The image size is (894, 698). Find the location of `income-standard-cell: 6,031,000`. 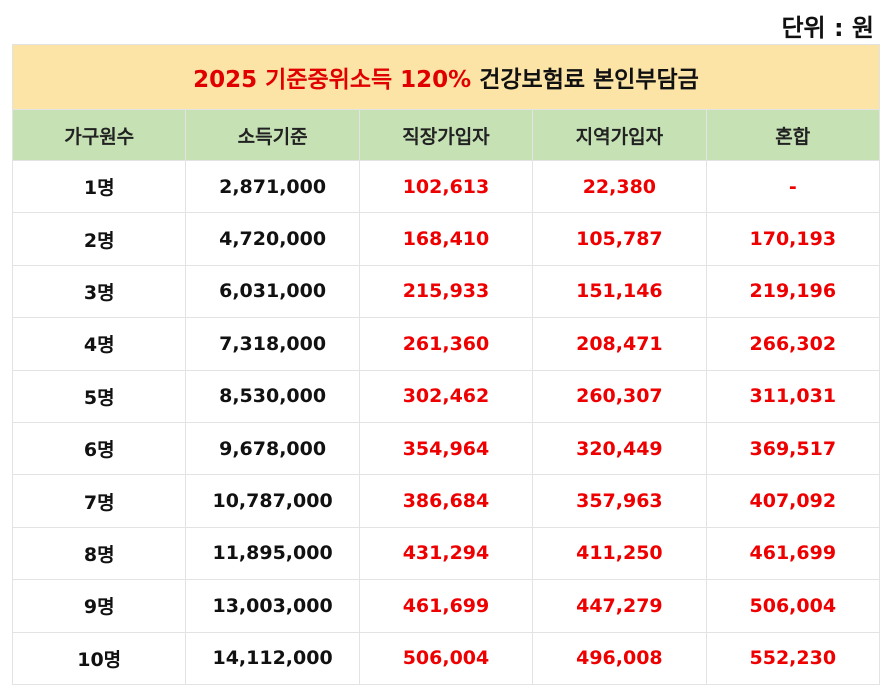

income-standard-cell: 6,031,000 is located at coordinates (272, 291).